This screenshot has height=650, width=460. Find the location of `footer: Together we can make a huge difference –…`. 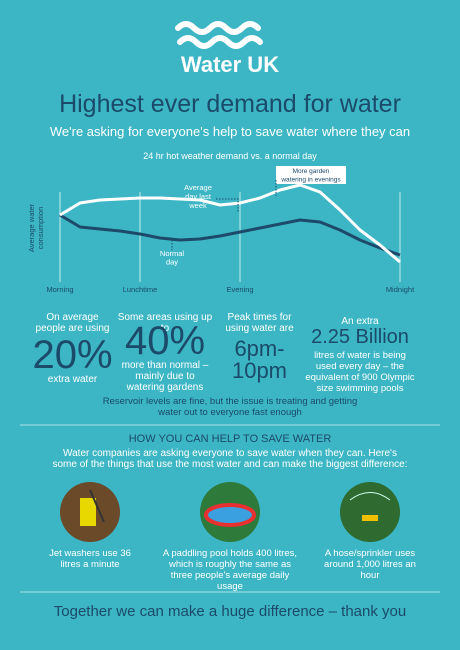

footer: Together we can make a huge difference –… is located at coordinates (230, 611).